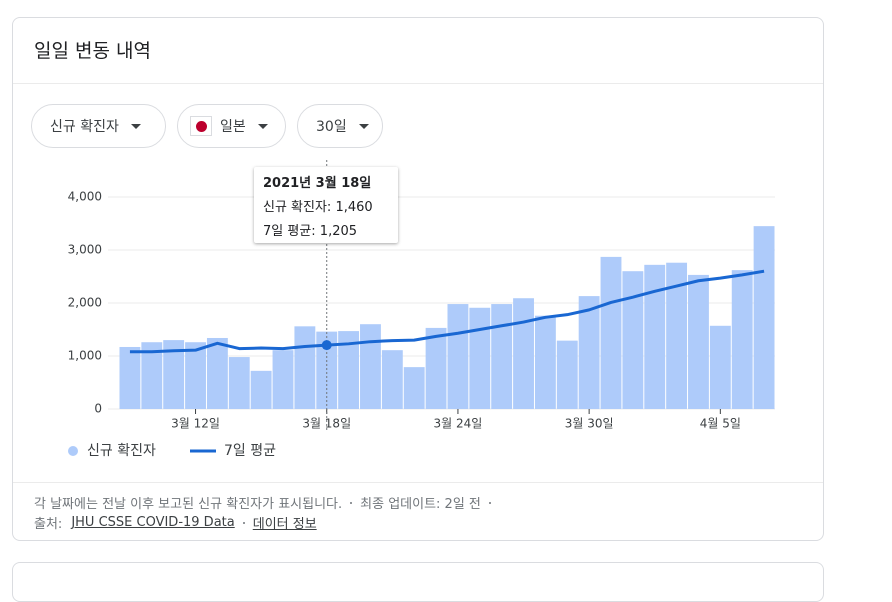 The width and height of the screenshot is (892, 602). What do you see at coordinates (195, 424) in the screenshot?
I see `x-tick-label: 3월 12일` at bounding box center [195, 424].